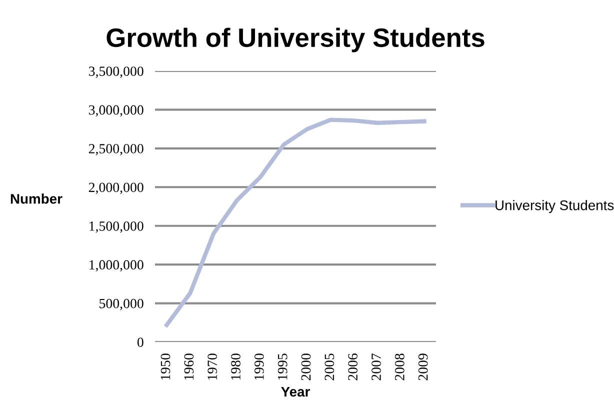 The image size is (614, 412). I want to click on x-tick-label: 1950, so click(165, 367).